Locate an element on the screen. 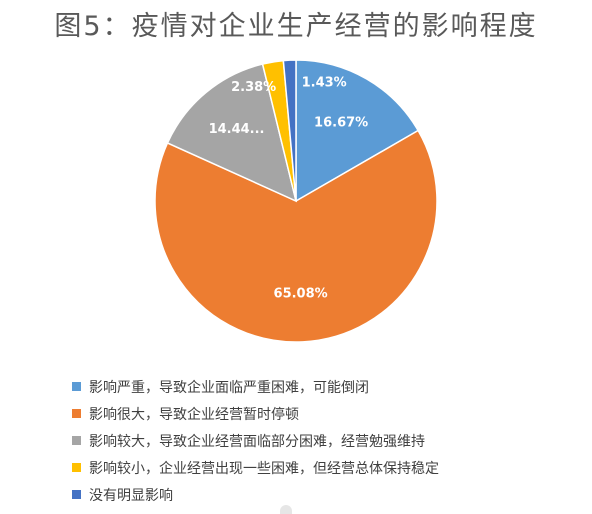 This screenshot has width=592, height=514. pie-data-labels: 16.67% 65.08% 14.44... 2.38% 1.43% is located at coordinates (289, 189).